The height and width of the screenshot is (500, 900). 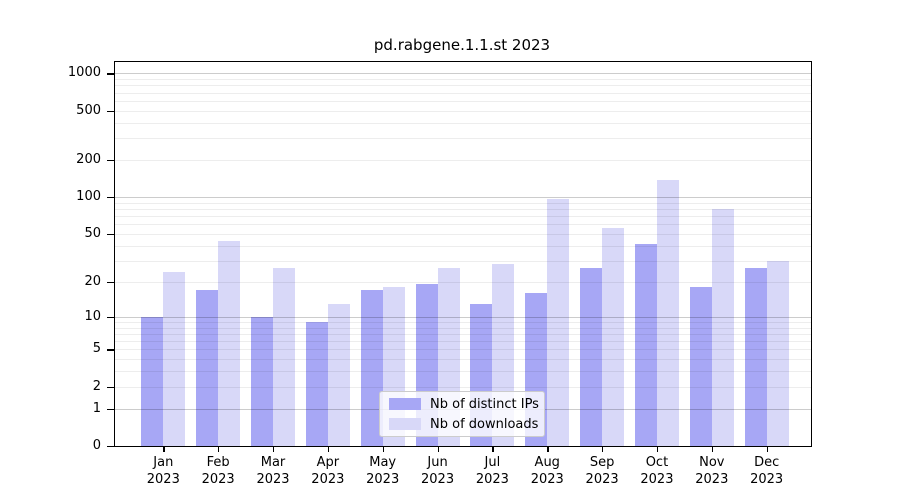 What do you see at coordinates (383, 449) in the screenshot?
I see `x-tick-may` at bounding box center [383, 449].